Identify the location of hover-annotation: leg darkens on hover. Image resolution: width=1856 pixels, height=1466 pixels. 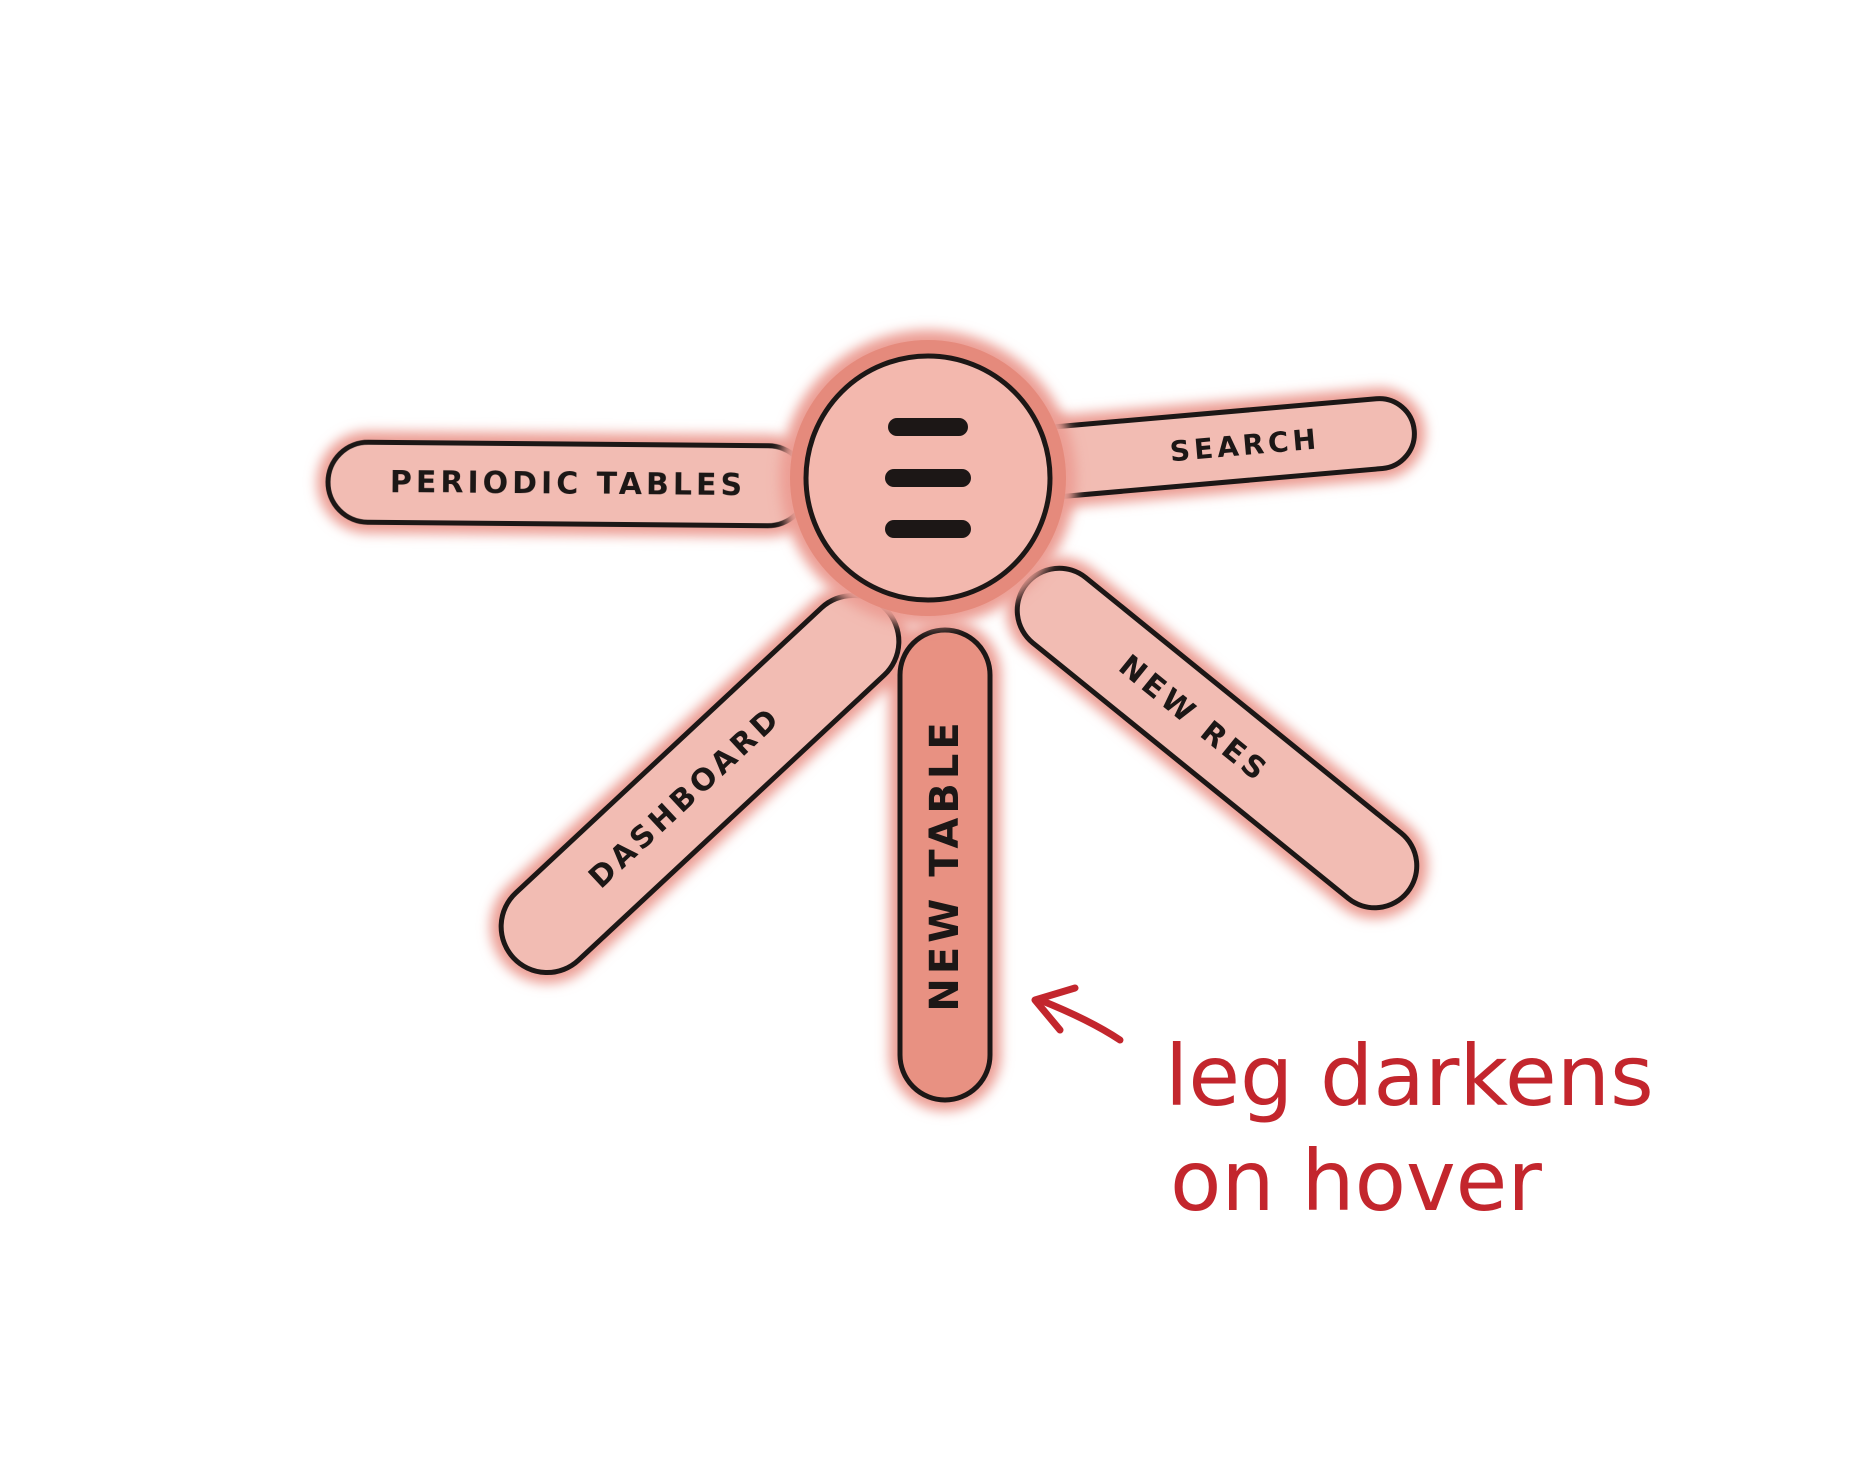
(1342, 1107).